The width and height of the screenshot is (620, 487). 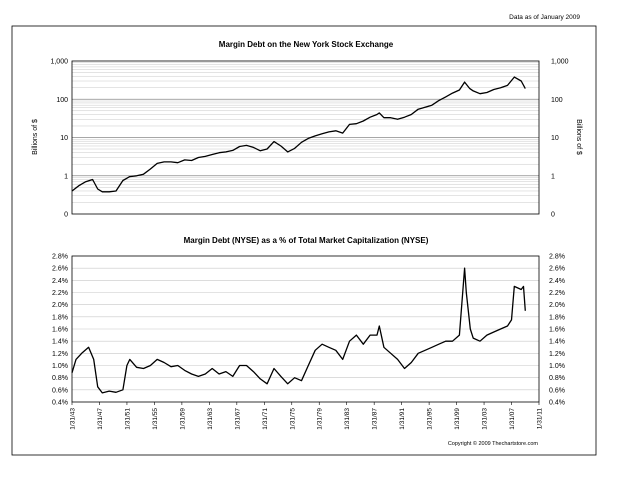 I want to click on bottom-y-tick-label-right: 1.0%, so click(x=557, y=366).